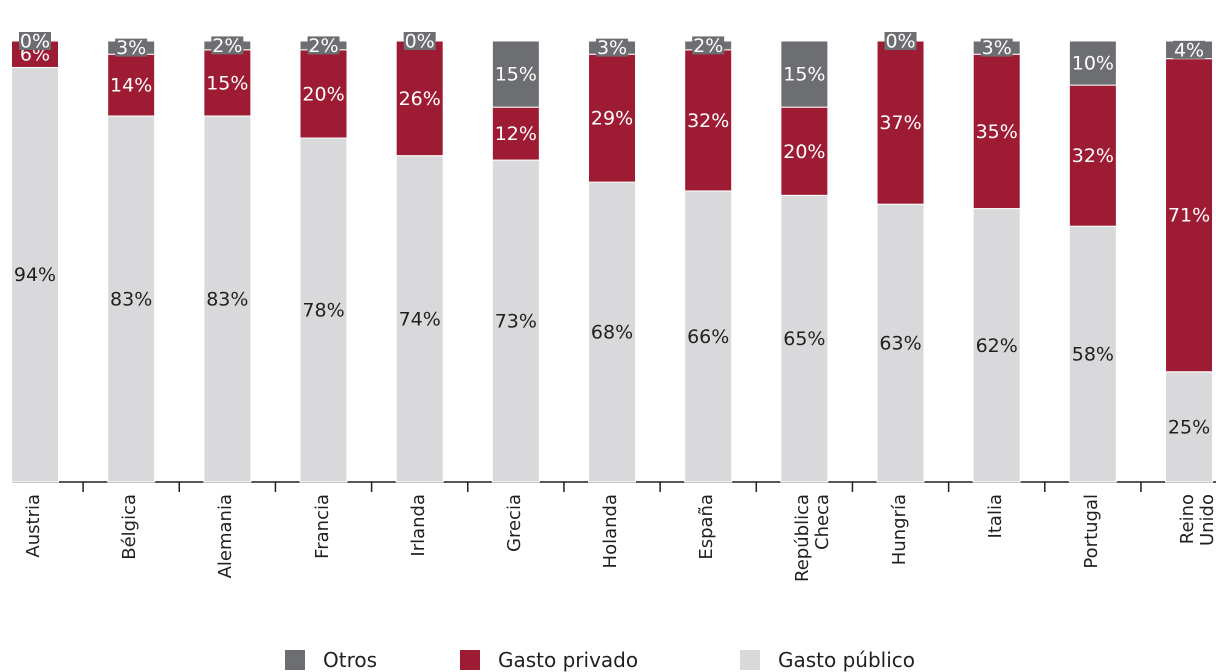 This screenshot has height=672, width=1216. I want to click on data-label: 62%, so click(997, 346).